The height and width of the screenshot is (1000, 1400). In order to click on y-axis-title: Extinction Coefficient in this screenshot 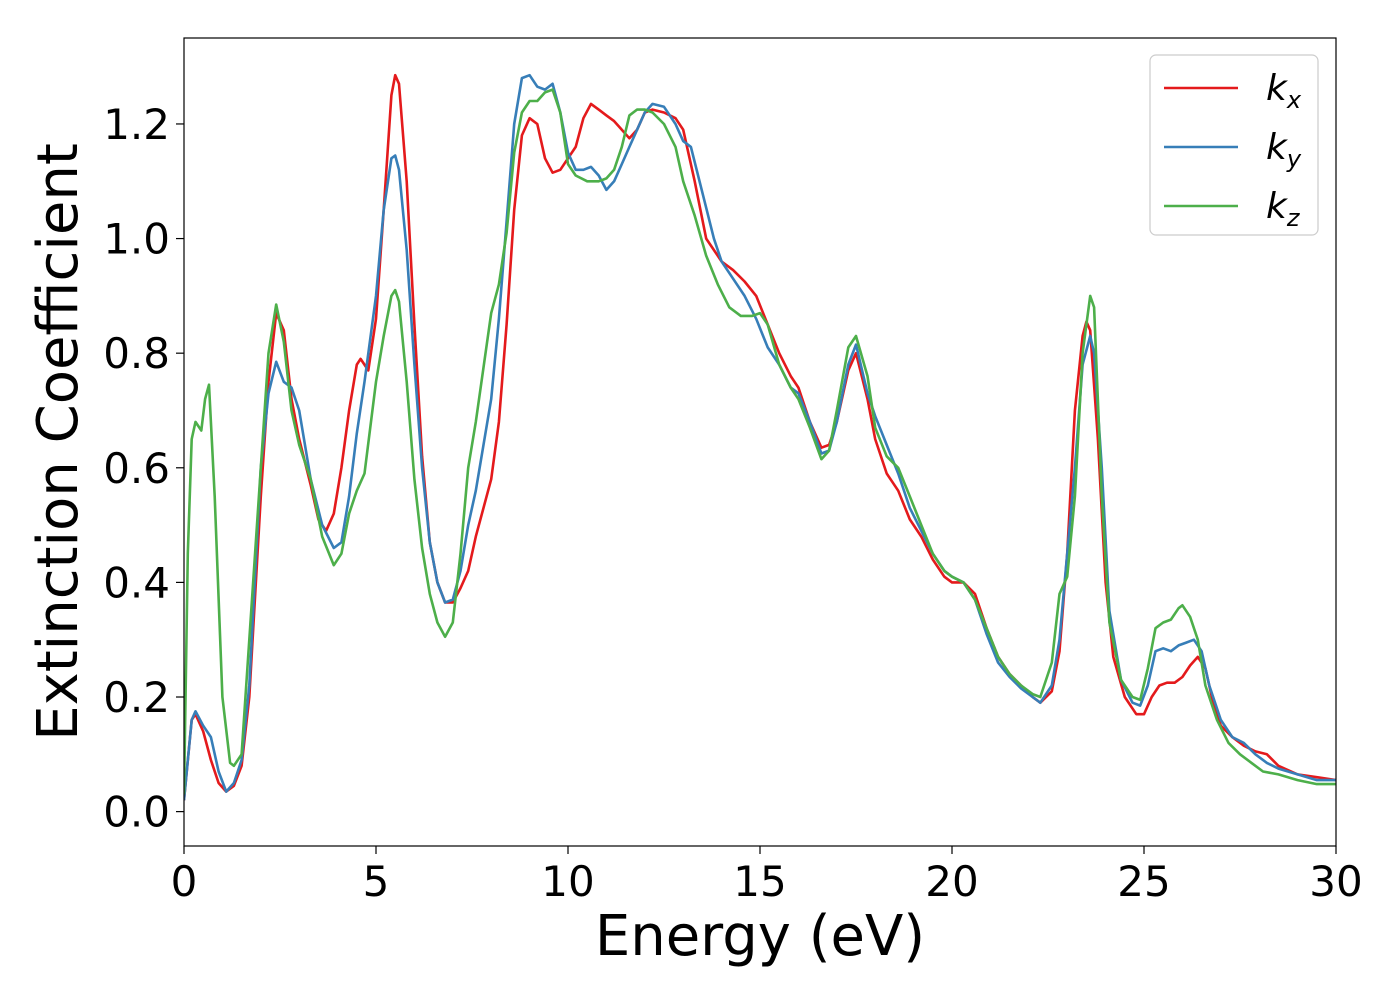, I will do `click(58, 442)`.